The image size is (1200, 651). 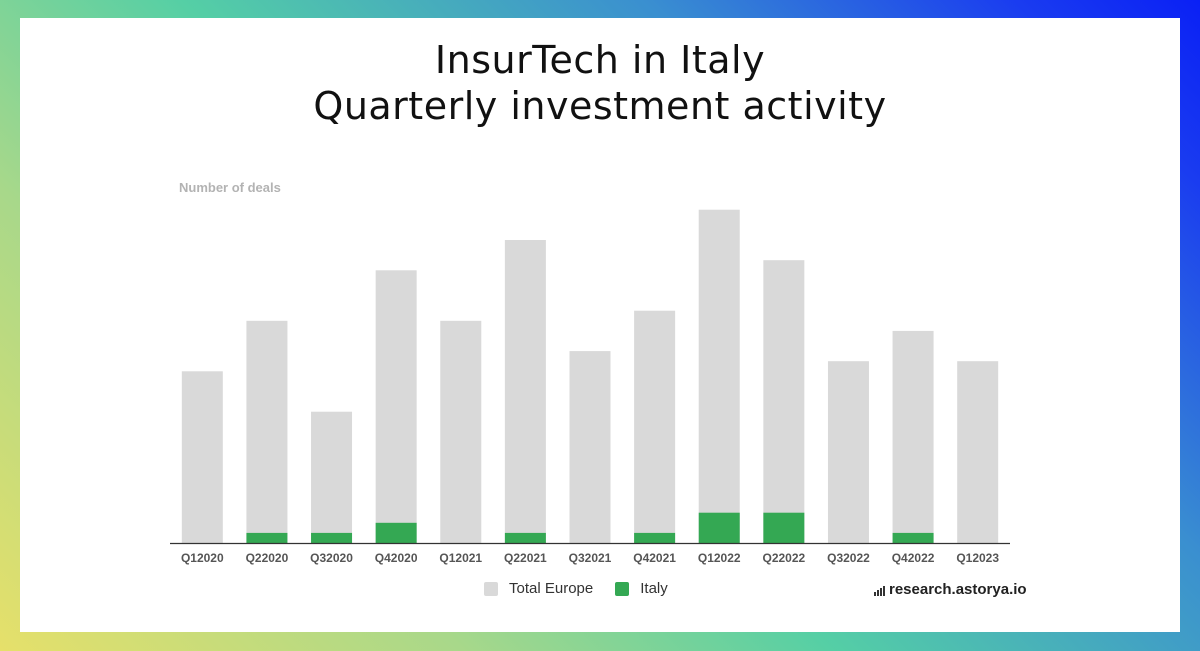 I want to click on bar-italy-q32020, so click(x=332, y=537).